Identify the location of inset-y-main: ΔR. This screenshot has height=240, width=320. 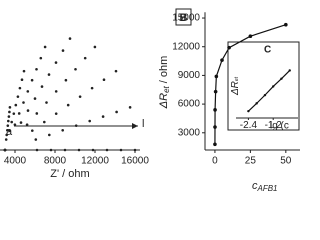
(235, 88).